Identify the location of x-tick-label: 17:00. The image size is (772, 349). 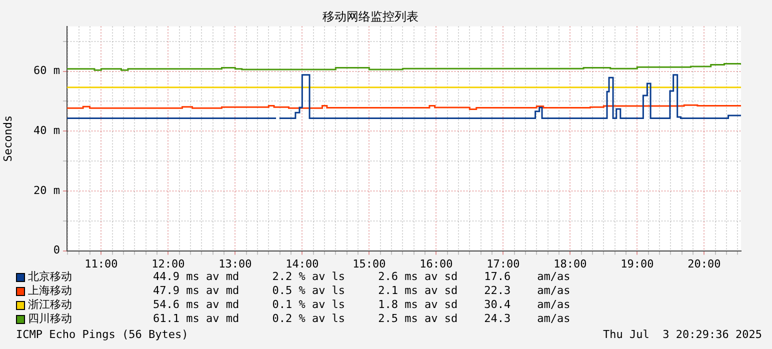
(503, 263).